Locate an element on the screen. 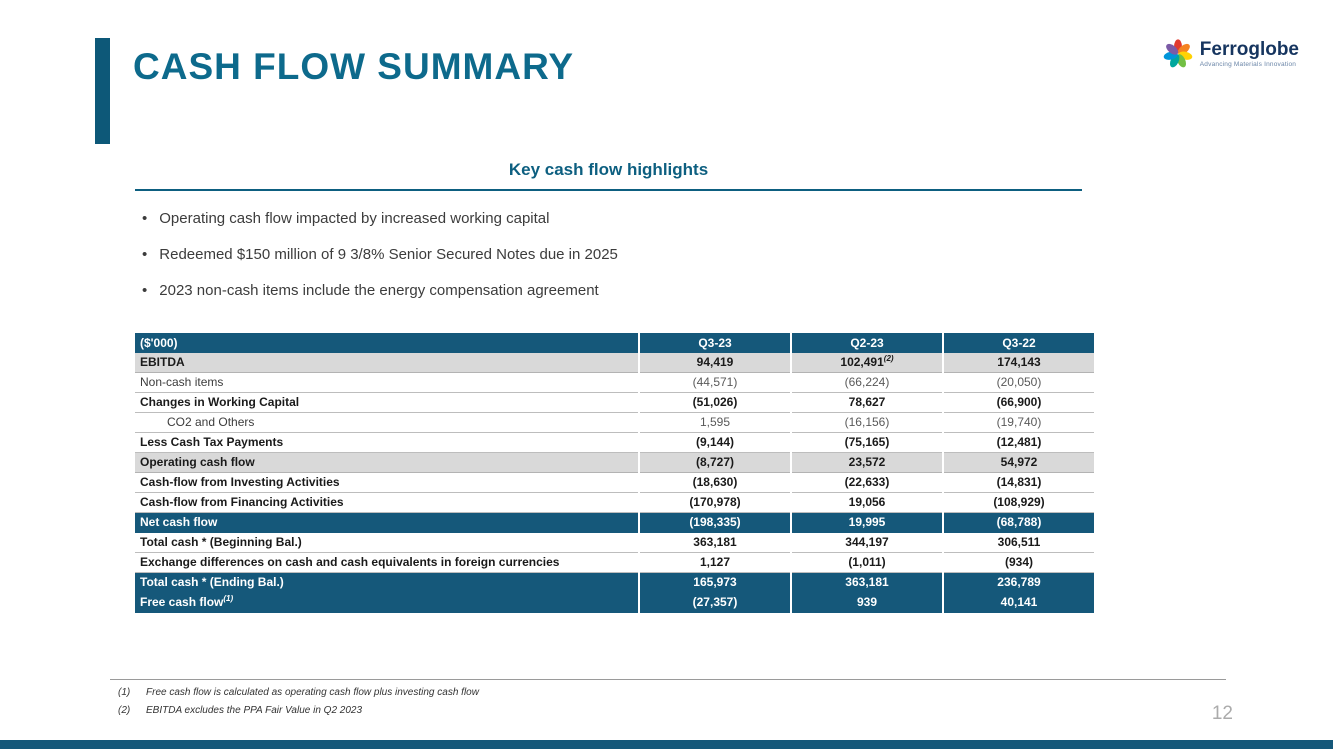 This screenshot has height=749, width=1333. row-value: (14,831) is located at coordinates (1019, 483).